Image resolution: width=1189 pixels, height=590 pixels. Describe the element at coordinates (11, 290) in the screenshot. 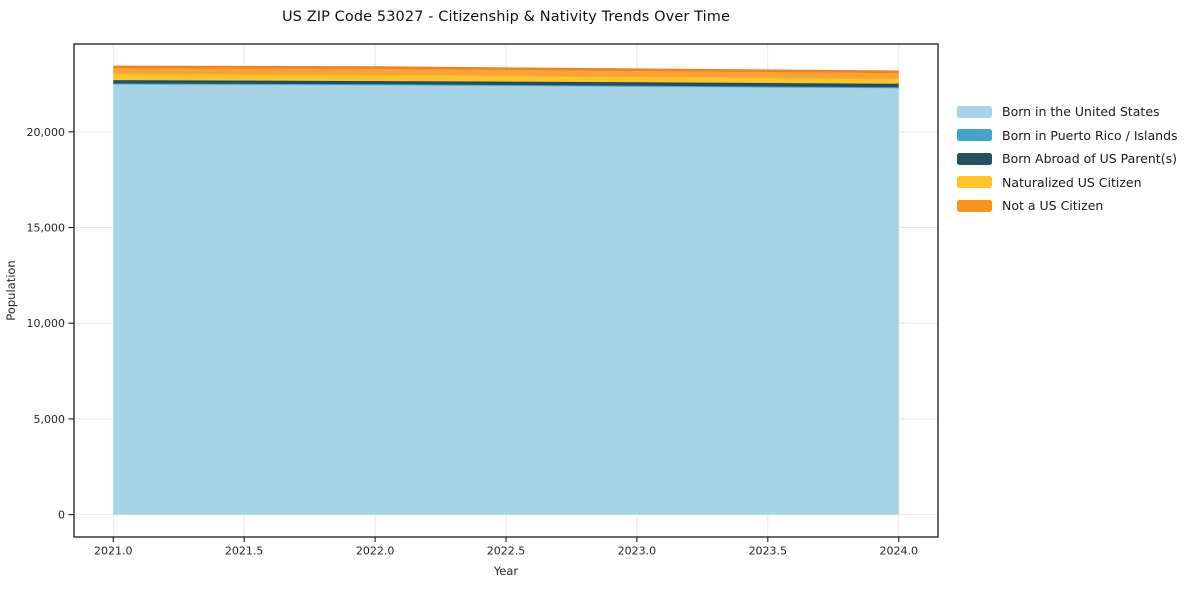

I see `y-axis-label: Population` at that location.